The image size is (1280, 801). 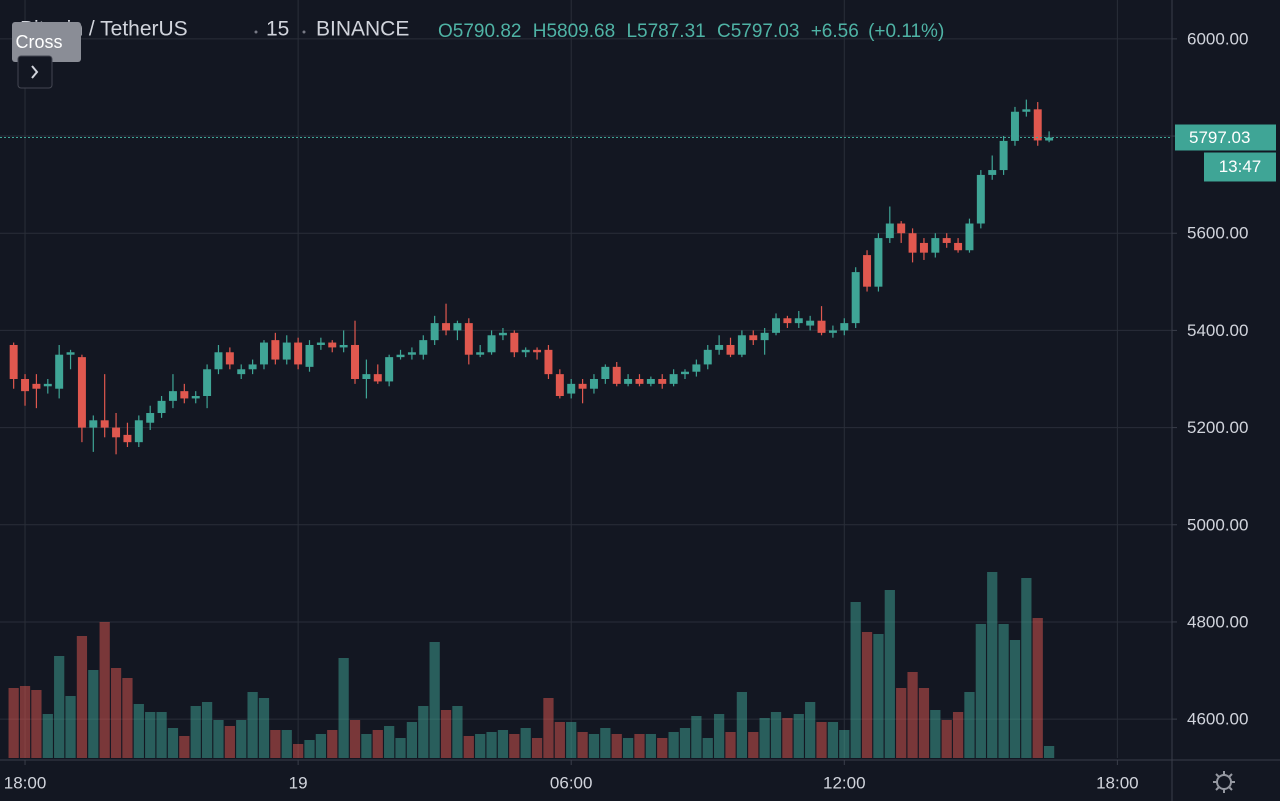 I want to click on change-percent: (+0.11%), so click(x=906, y=31).